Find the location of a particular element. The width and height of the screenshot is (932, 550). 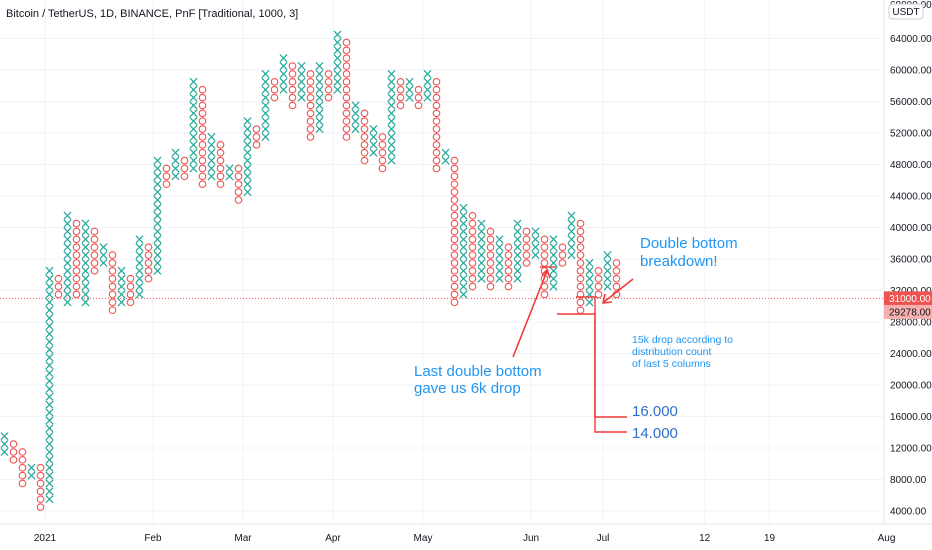

target-14000-label: 14.000 is located at coordinates (655, 433).